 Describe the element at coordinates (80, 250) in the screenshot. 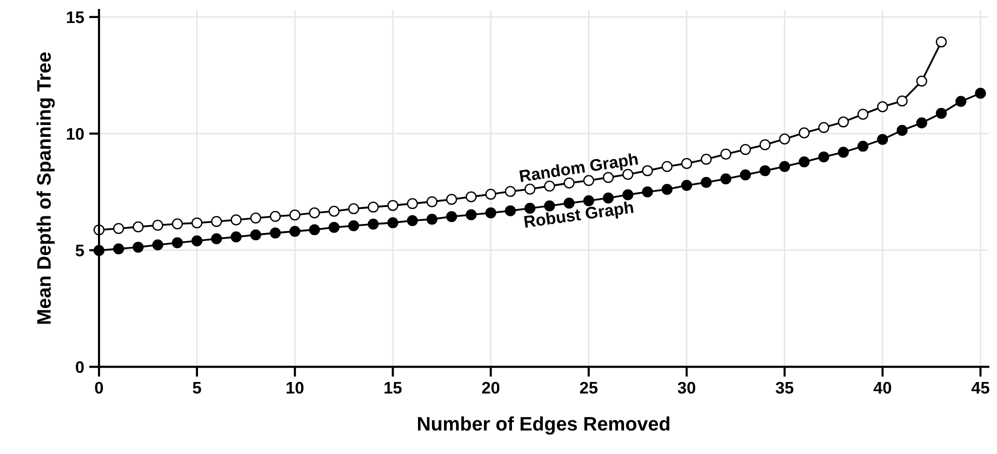

I see `y-tick-label: 5` at that location.